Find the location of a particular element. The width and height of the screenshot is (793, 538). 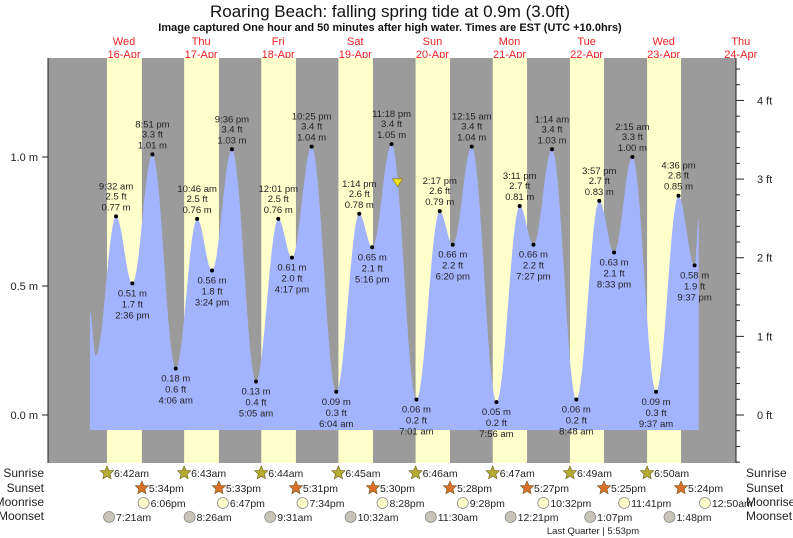

tide-label-line3: 9:37 am is located at coordinates (656, 424).